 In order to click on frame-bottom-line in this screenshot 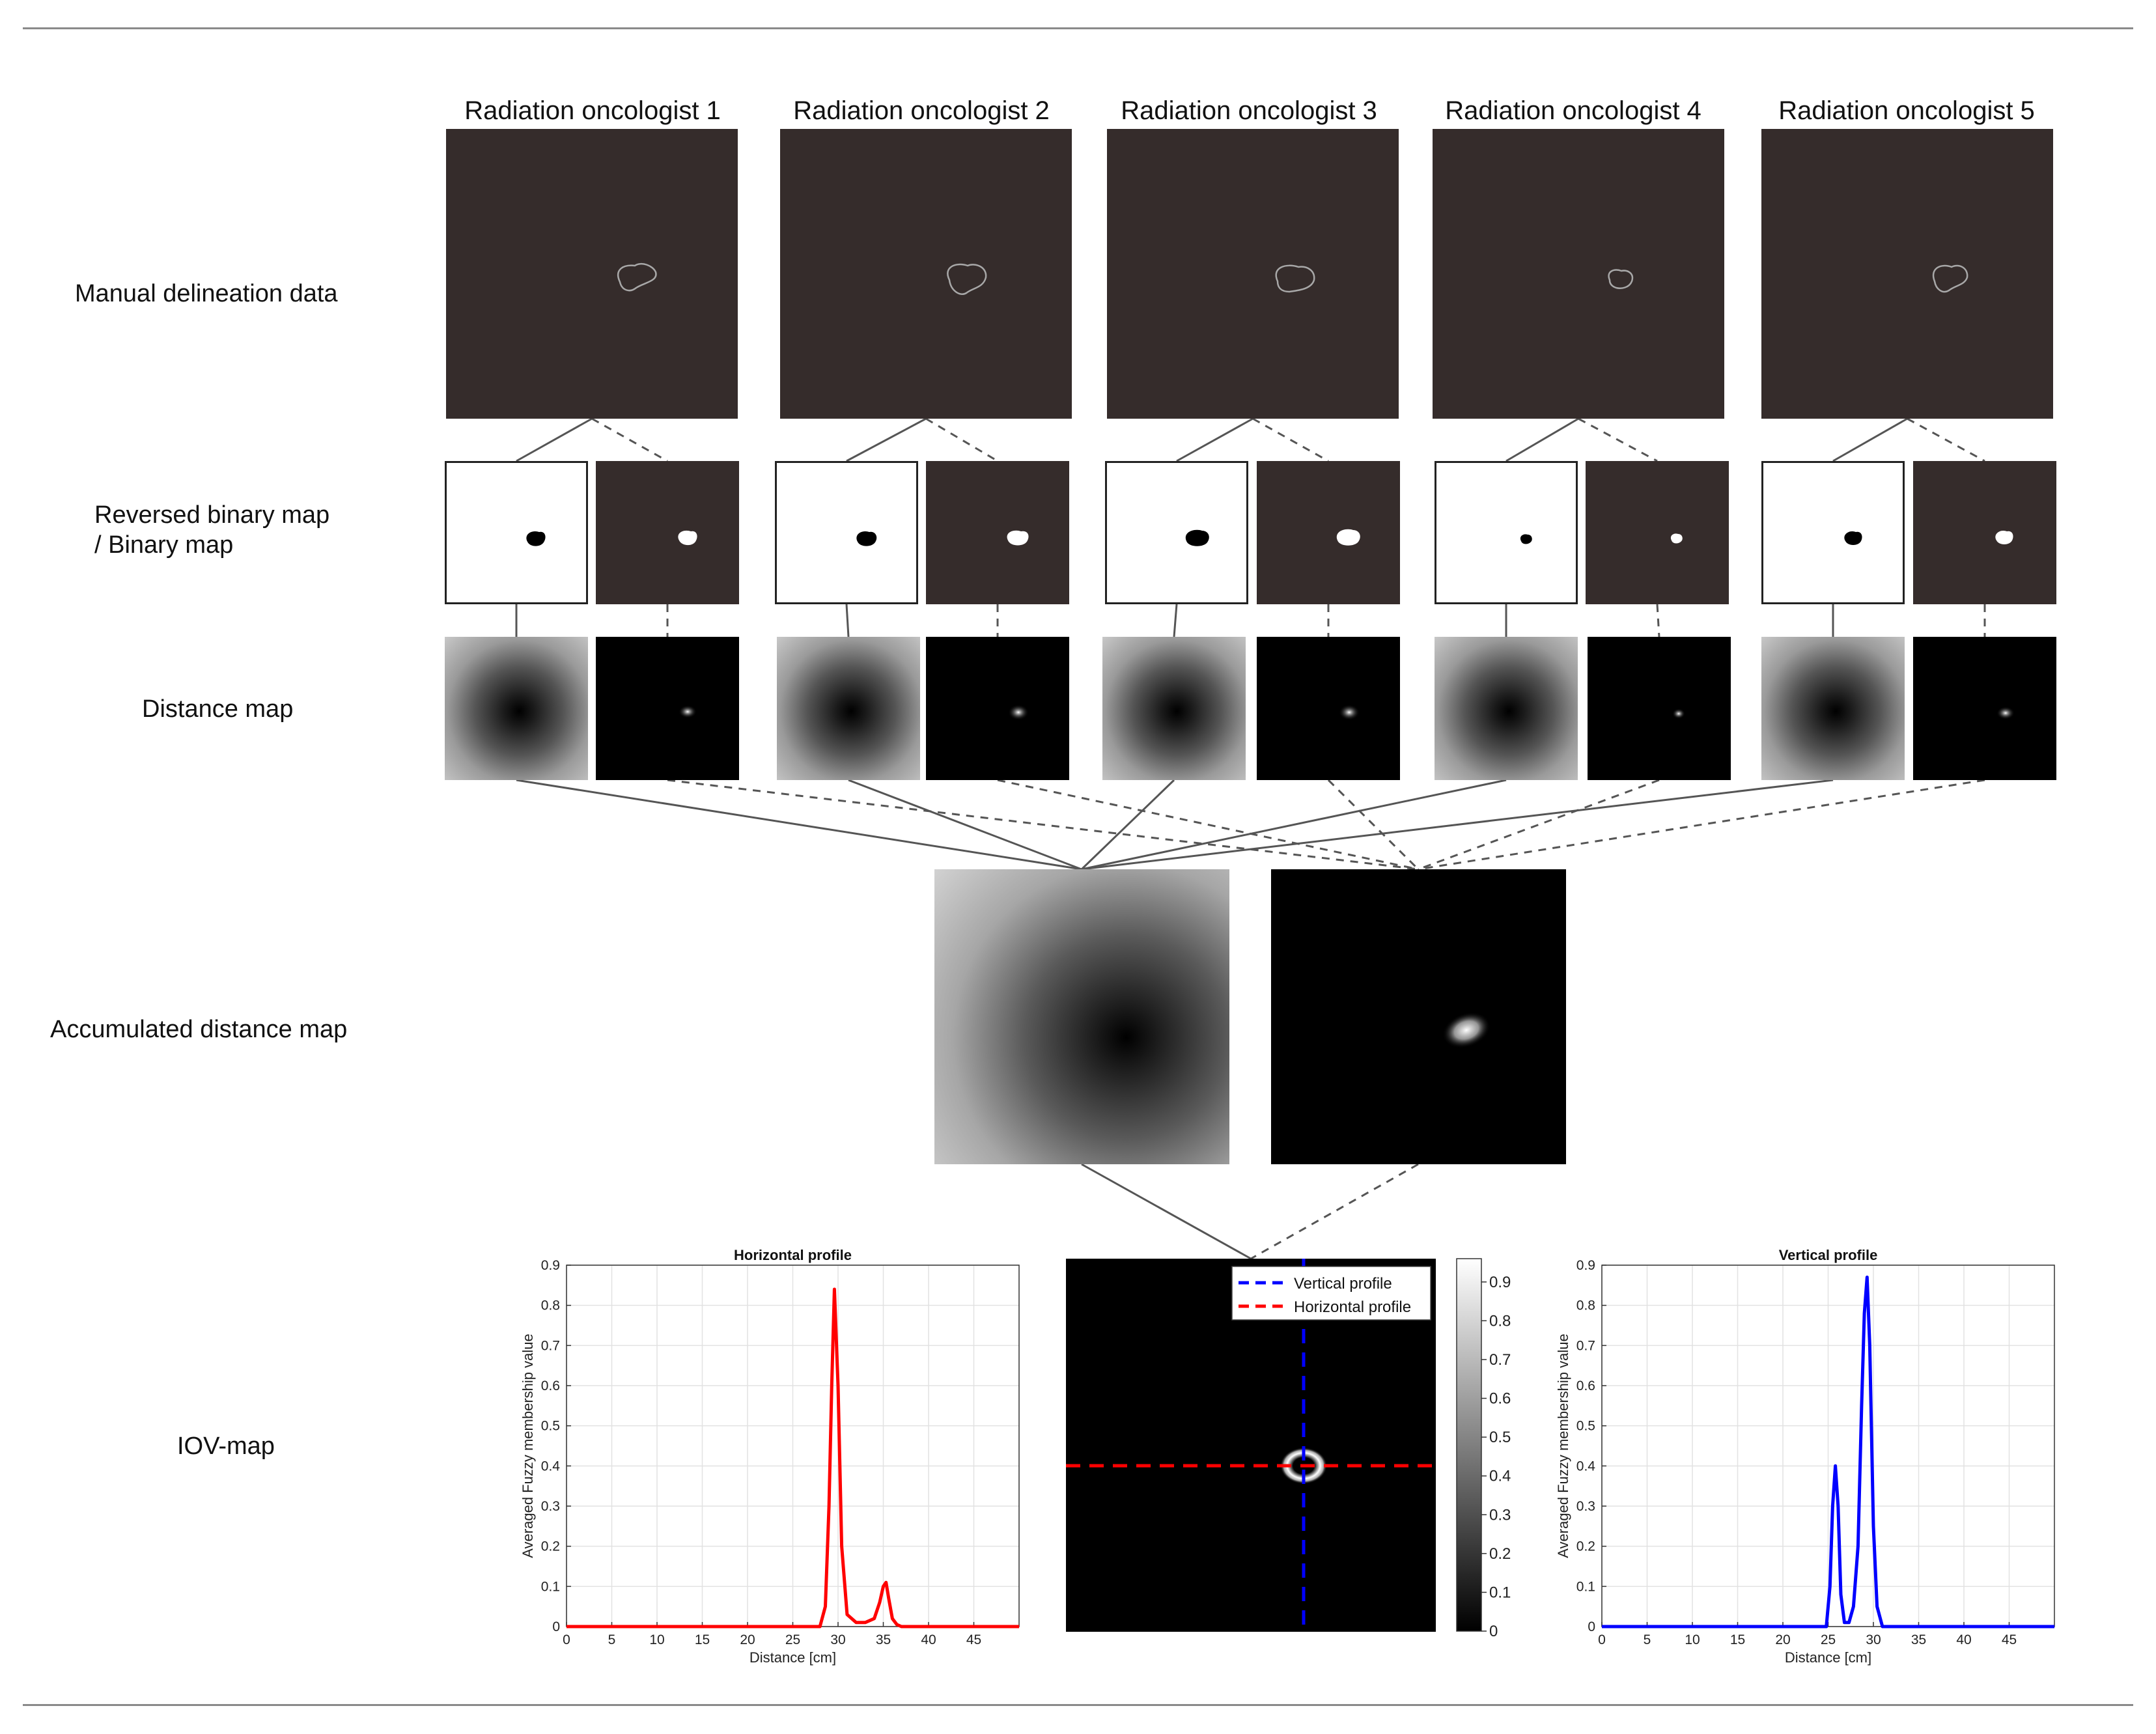, I will do `click(1078, 1705)`.